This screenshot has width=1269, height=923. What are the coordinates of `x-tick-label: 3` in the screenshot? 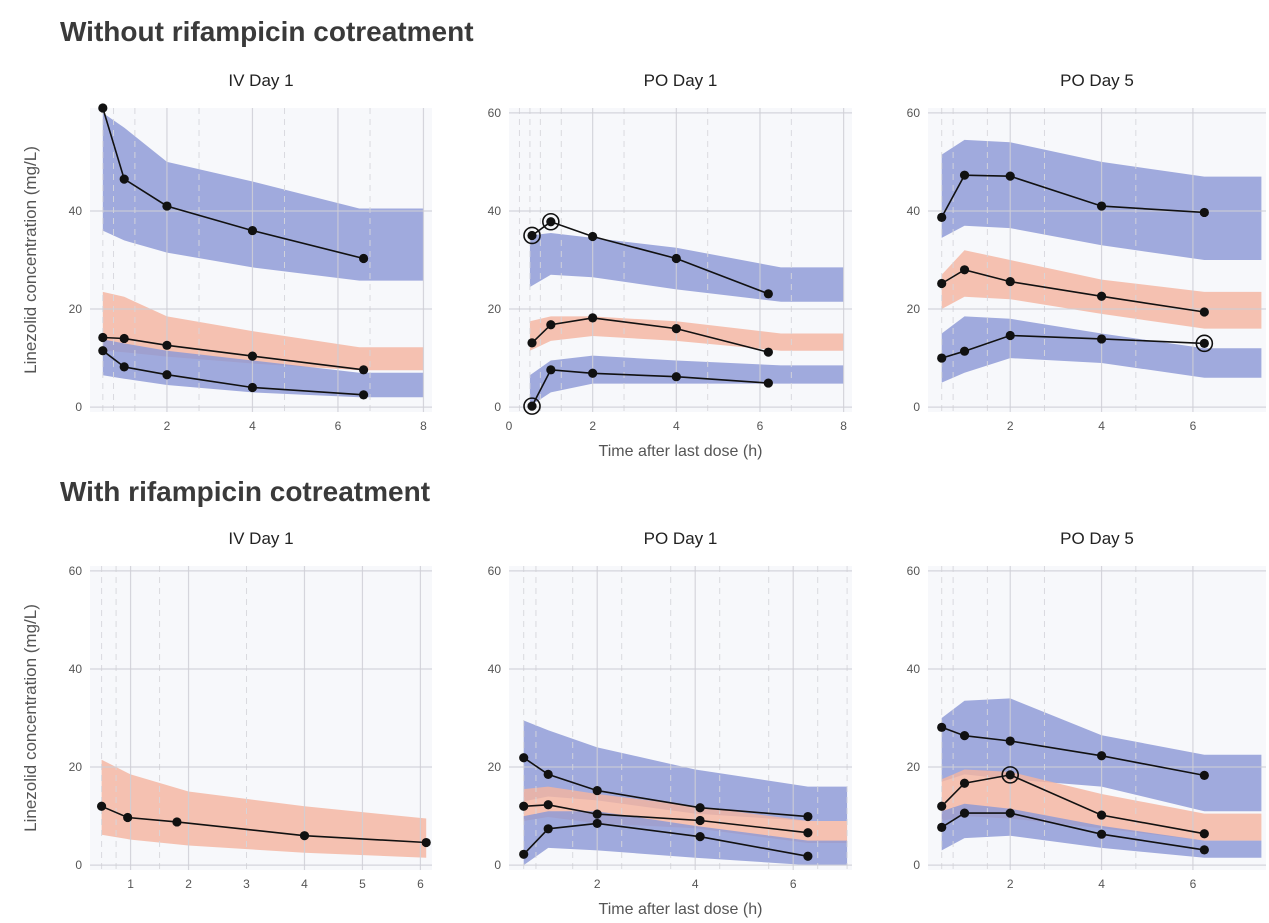 It's located at (246, 884).